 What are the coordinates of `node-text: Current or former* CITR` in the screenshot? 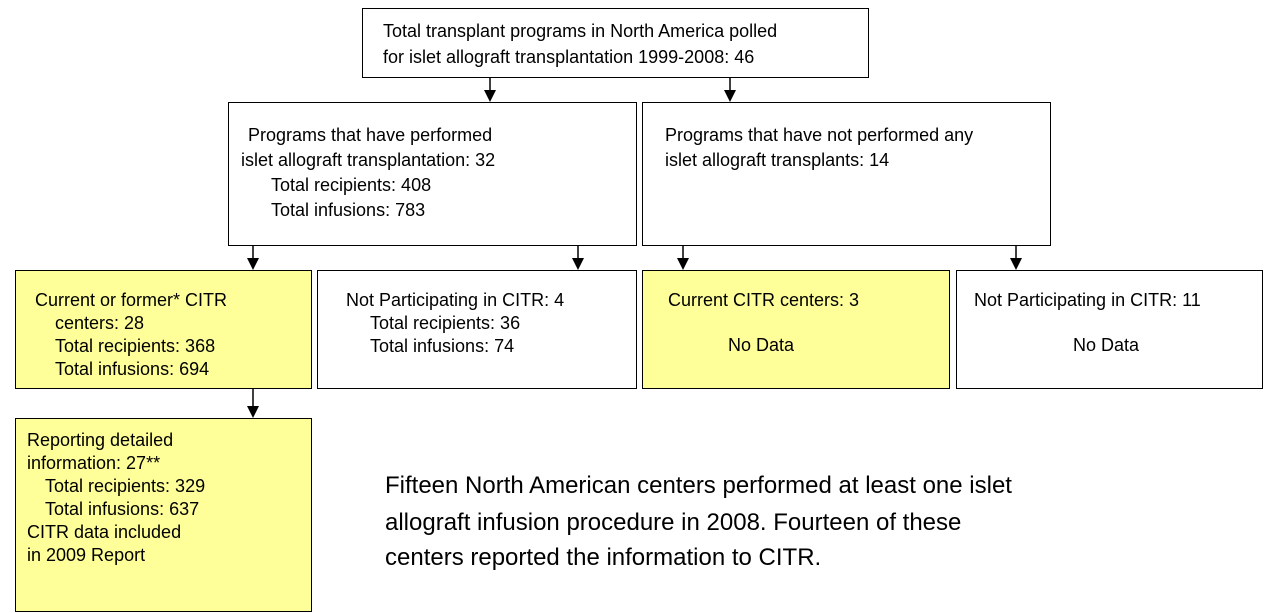 It's located at (131, 300).